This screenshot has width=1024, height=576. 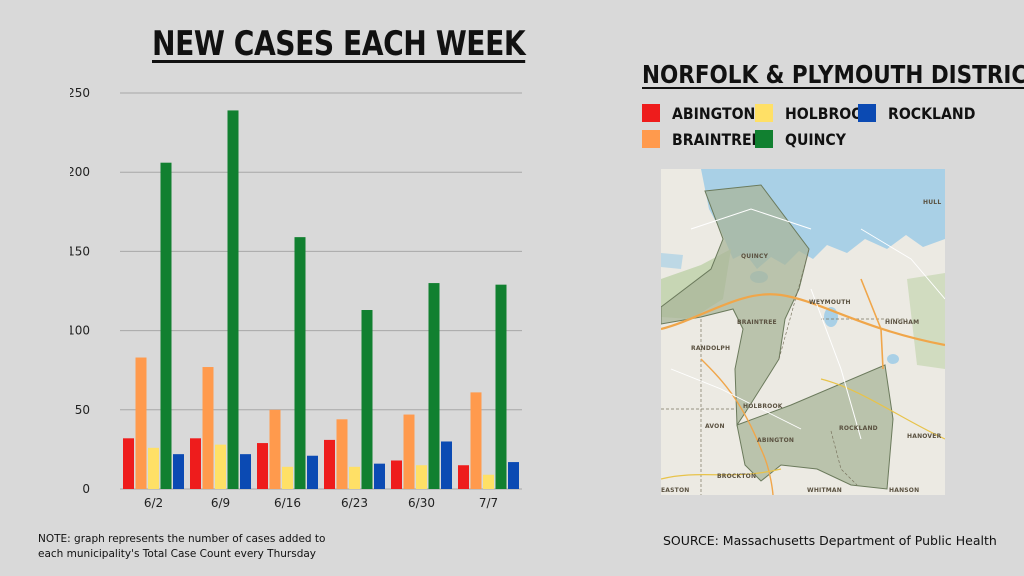 I want to click on map-label-abington: ABINGTON, so click(x=776, y=440).